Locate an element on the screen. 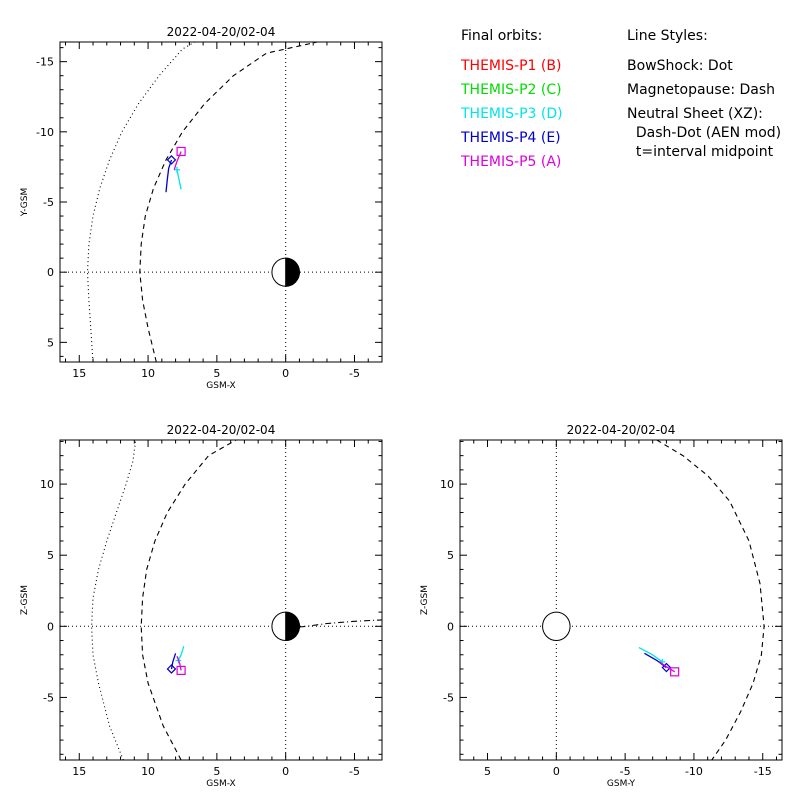 The height and width of the screenshot is (804, 800). x-tick-label: -10 is located at coordinates (694, 771).